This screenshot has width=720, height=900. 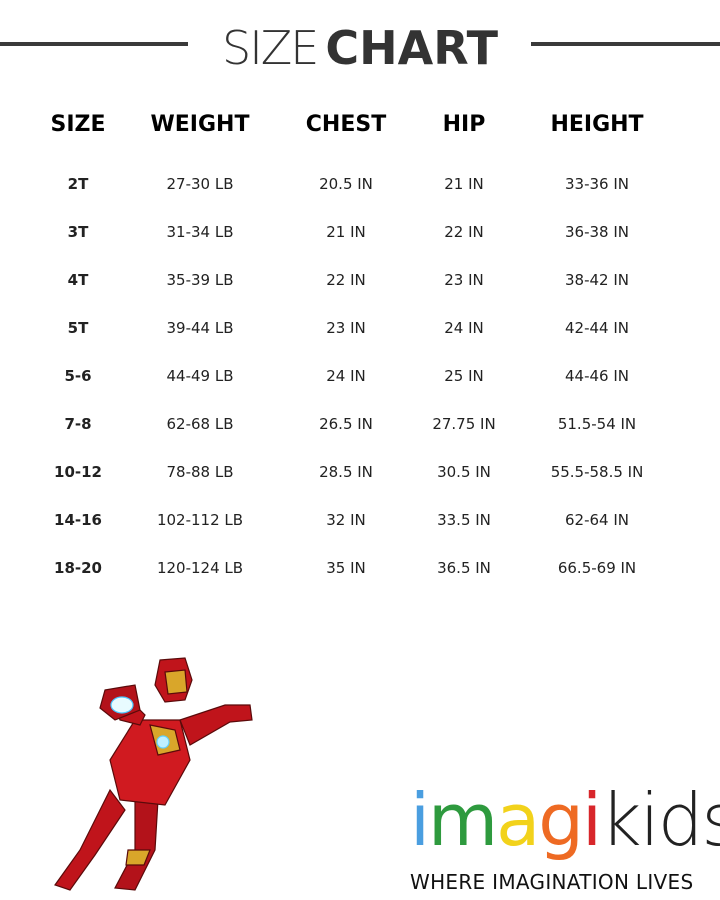 I want to click on size-label: 7-8, so click(x=78, y=424).